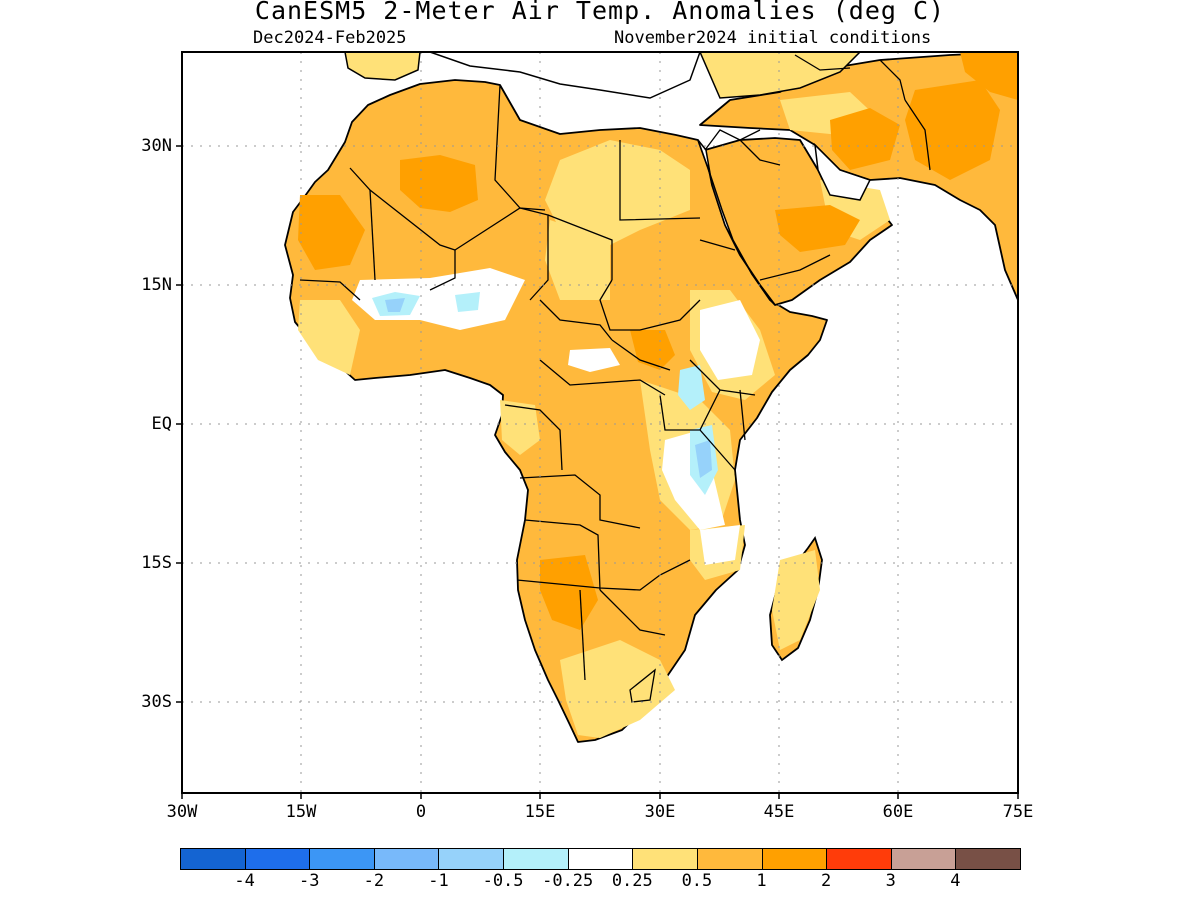  What do you see at coordinates (826, 881) in the screenshot?
I see `colorbar-label: 2` at bounding box center [826, 881].